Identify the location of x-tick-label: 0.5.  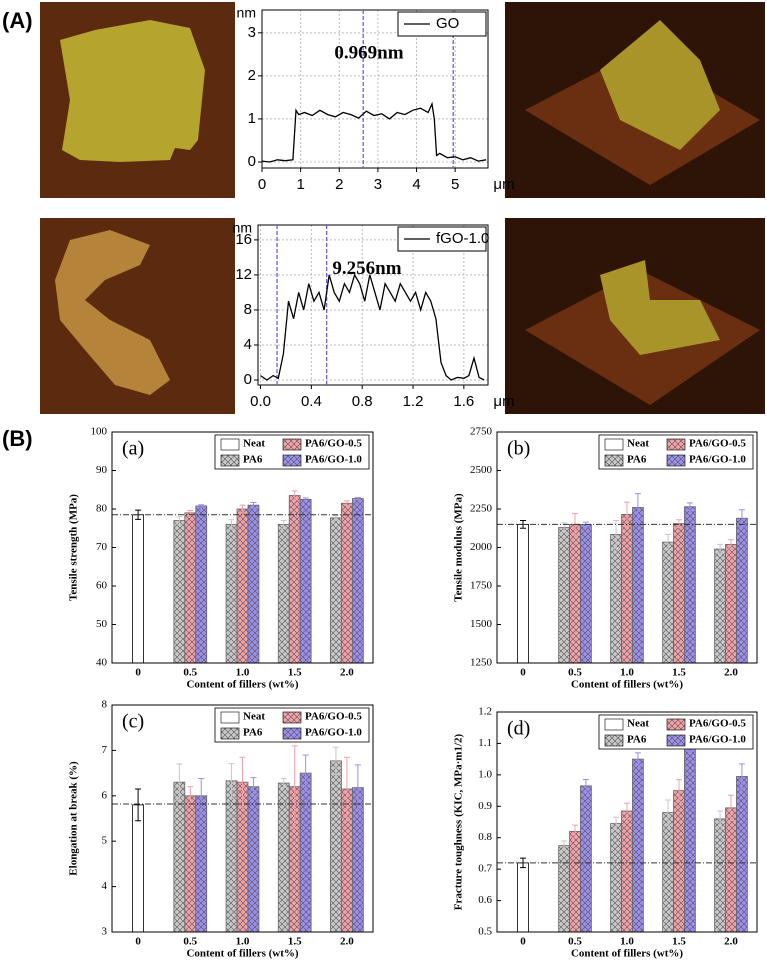
(575, 942).